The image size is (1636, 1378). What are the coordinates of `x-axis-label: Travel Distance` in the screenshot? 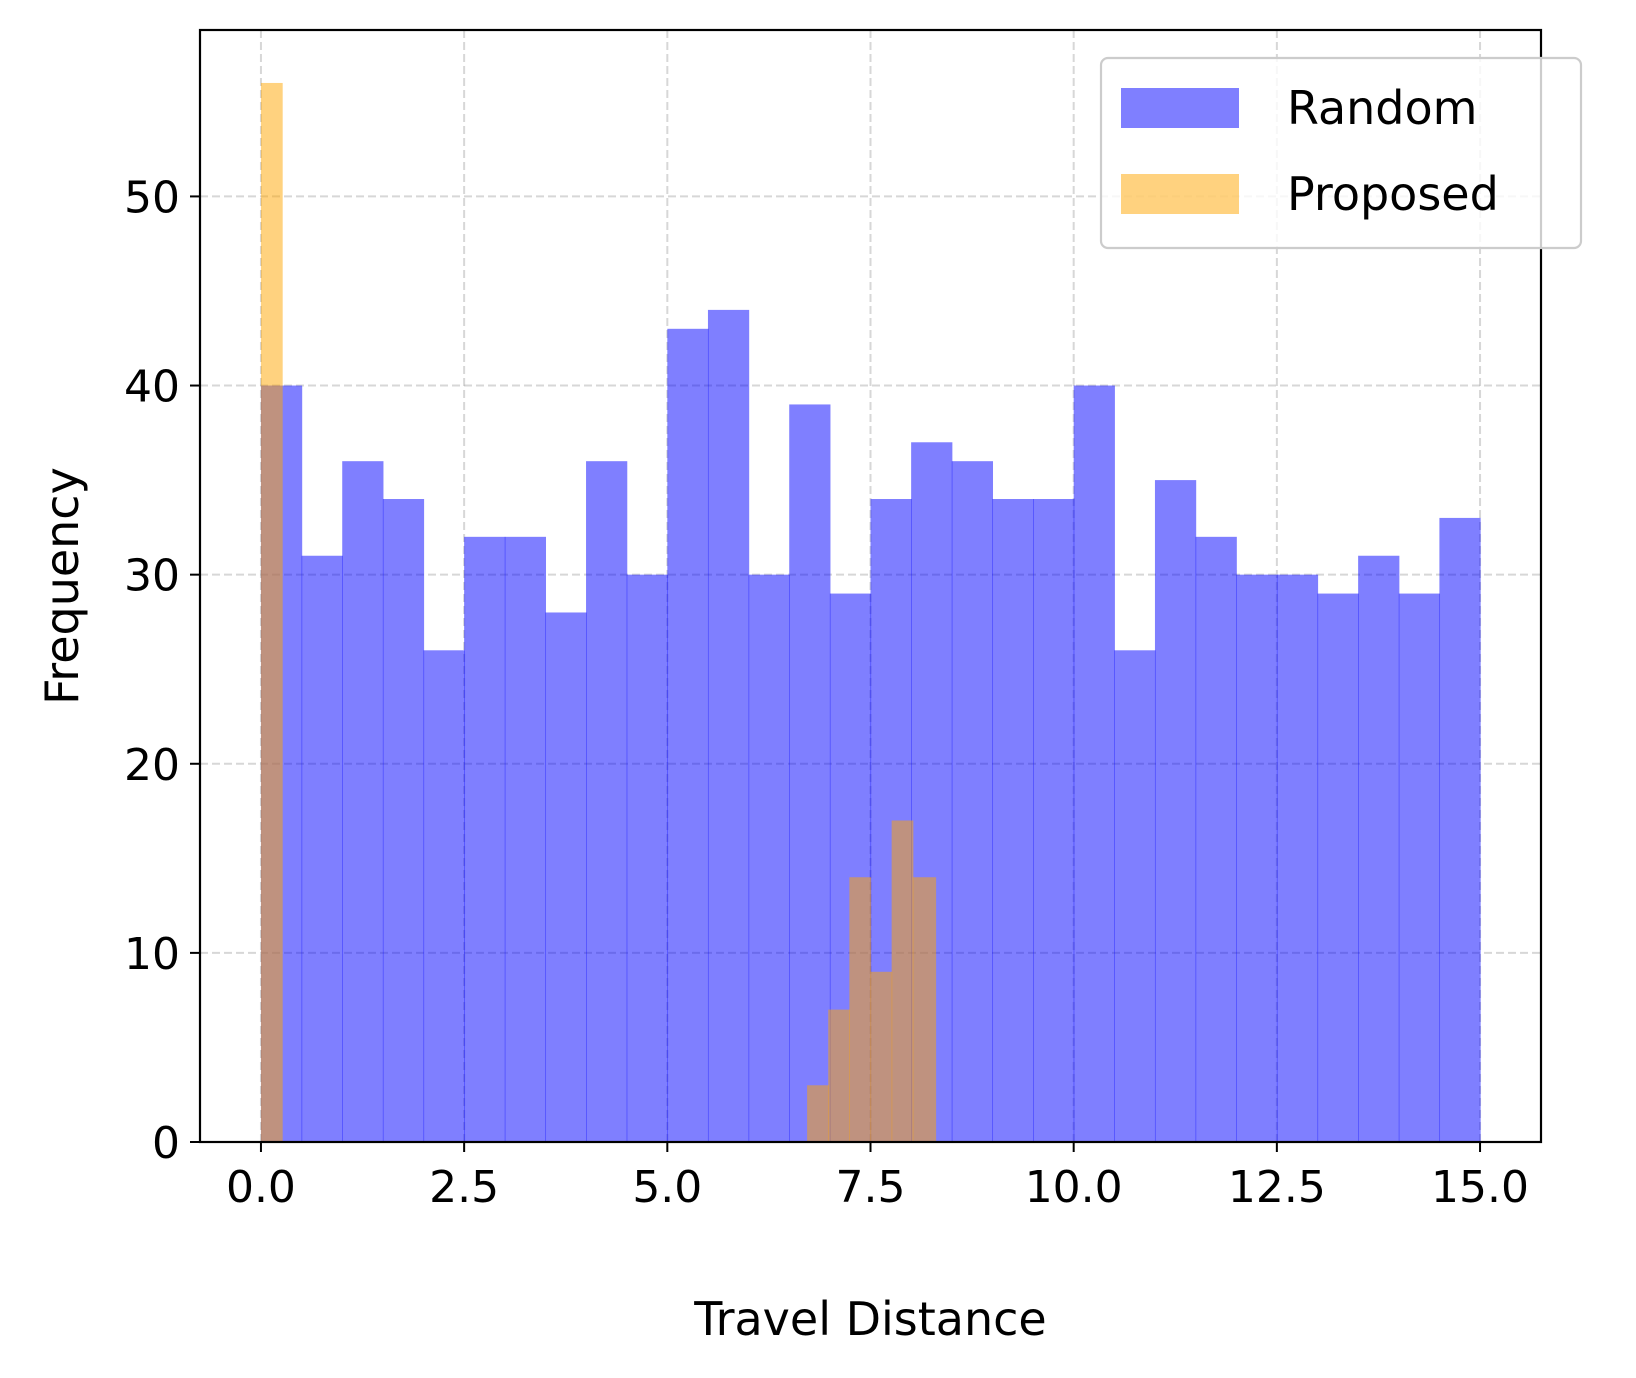 It's located at (870, 1319).